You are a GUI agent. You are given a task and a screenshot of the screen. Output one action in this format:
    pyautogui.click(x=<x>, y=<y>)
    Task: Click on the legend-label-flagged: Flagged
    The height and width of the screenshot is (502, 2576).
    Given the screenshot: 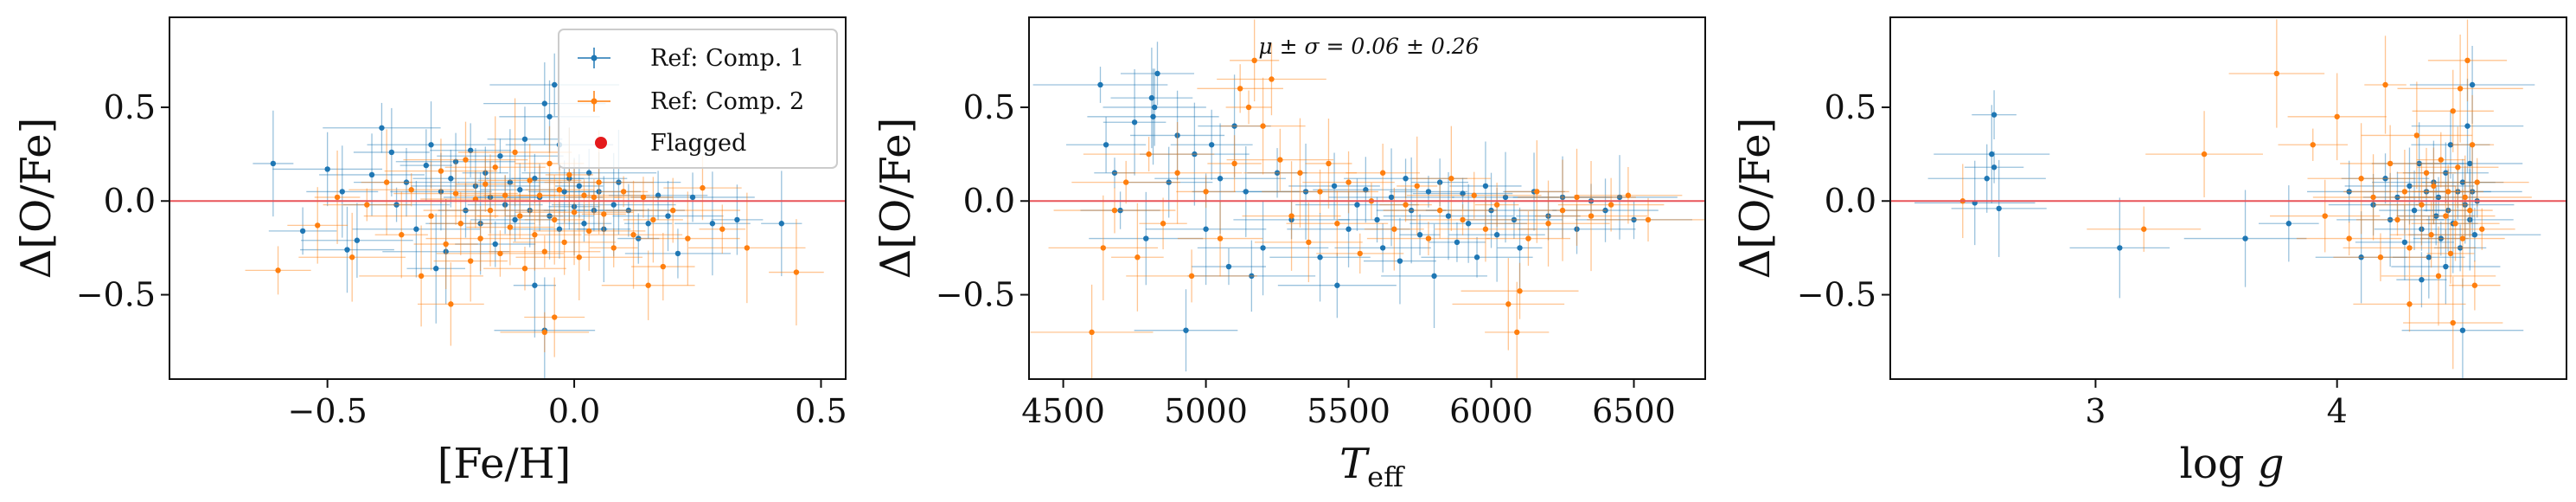 What is the action you would take?
    pyautogui.click(x=698, y=143)
    